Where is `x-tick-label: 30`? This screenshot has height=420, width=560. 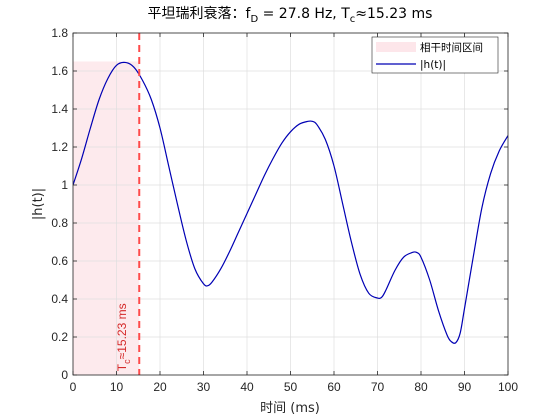
x-tick-label: 30 is located at coordinates (204, 387).